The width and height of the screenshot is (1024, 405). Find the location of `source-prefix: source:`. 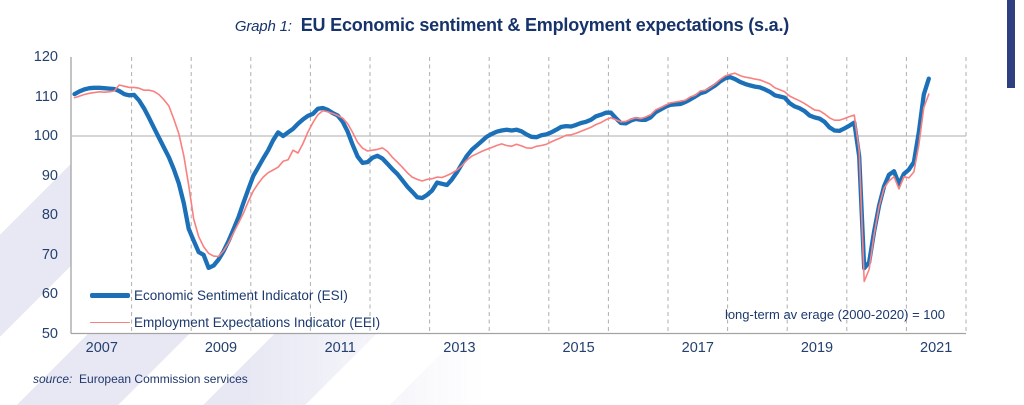

source-prefix: source: is located at coordinates (53, 379).